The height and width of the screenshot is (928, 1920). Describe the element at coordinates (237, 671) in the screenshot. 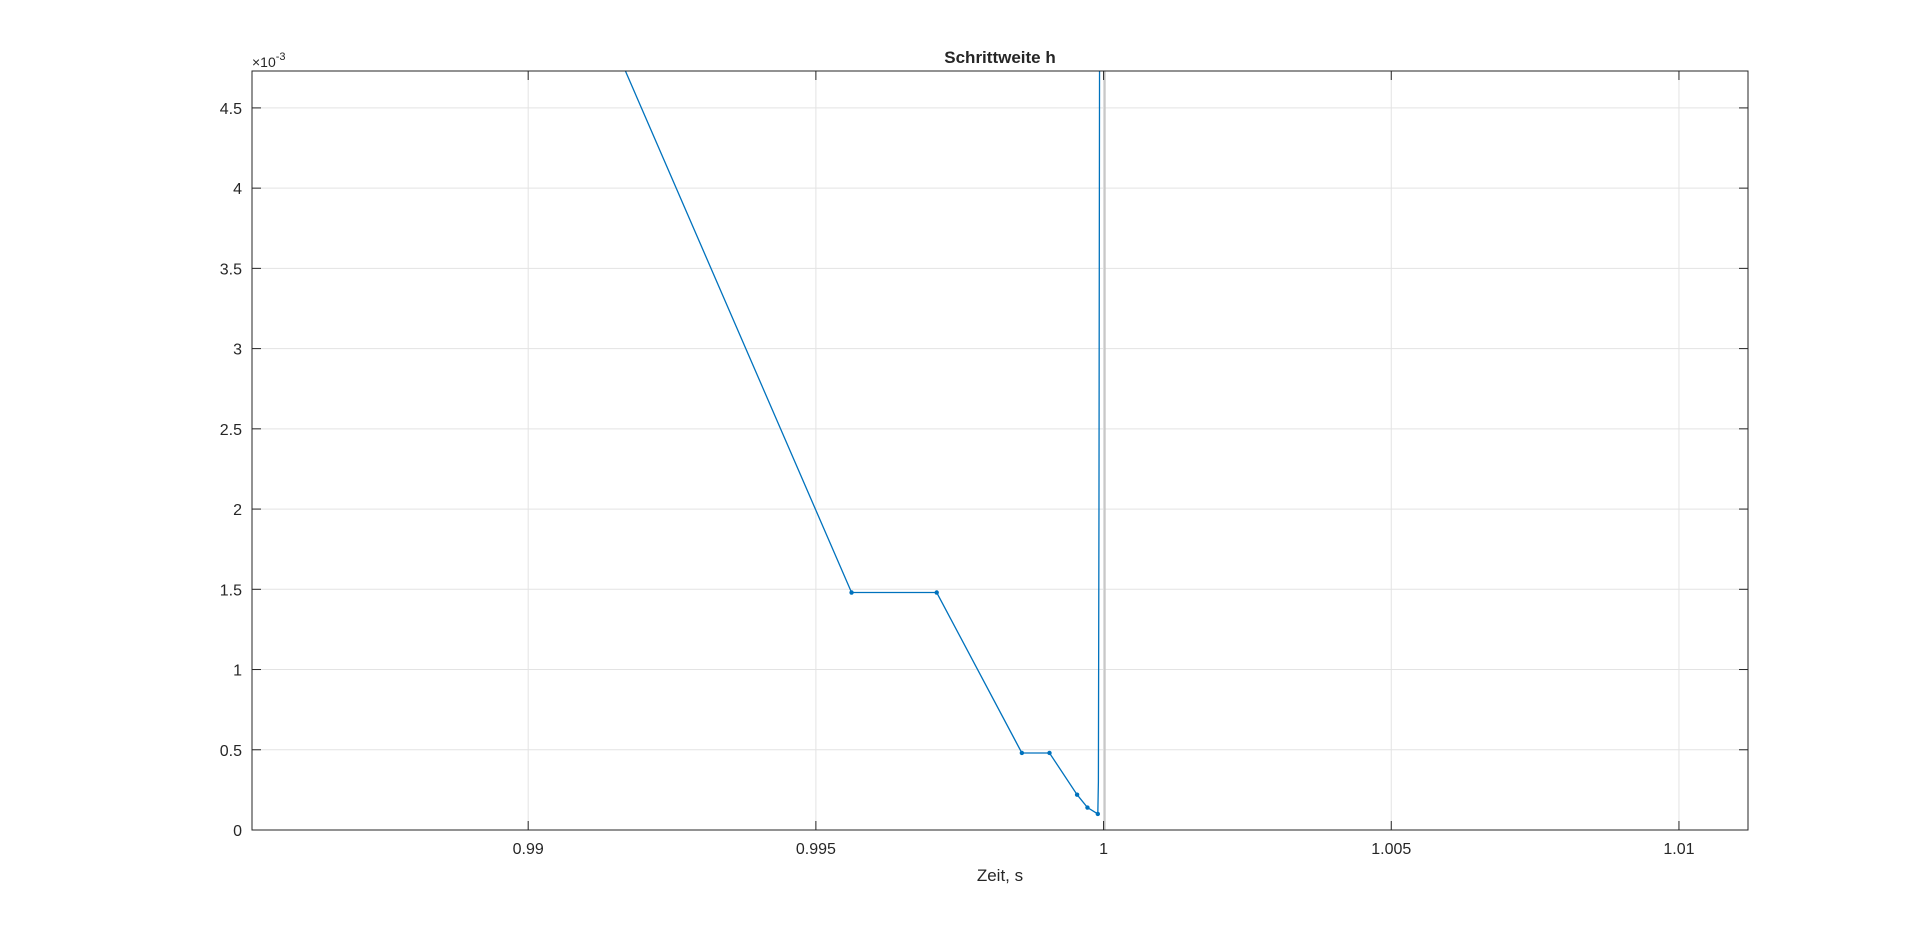

I see `y-tick-label: 1` at that location.